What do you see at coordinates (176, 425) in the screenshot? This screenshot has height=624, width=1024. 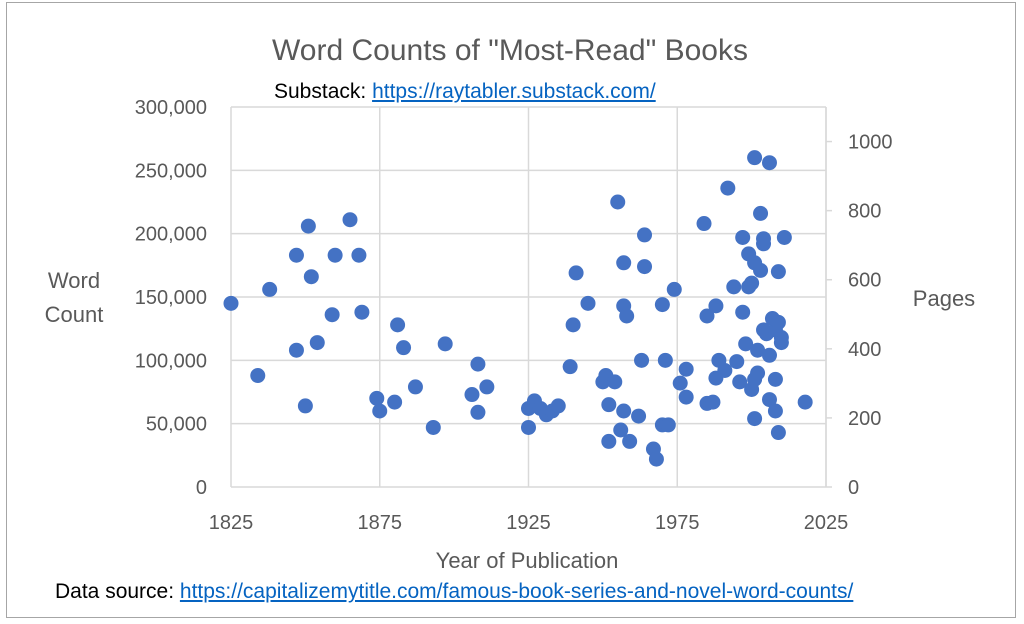 I see `y-tick-label: 50,000` at bounding box center [176, 425].